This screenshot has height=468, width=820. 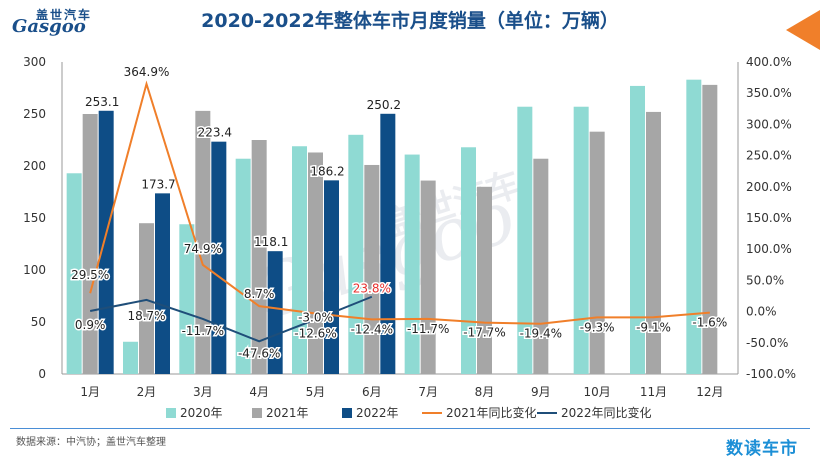 I want to click on corner-arrow-icon, so click(x=803, y=30).